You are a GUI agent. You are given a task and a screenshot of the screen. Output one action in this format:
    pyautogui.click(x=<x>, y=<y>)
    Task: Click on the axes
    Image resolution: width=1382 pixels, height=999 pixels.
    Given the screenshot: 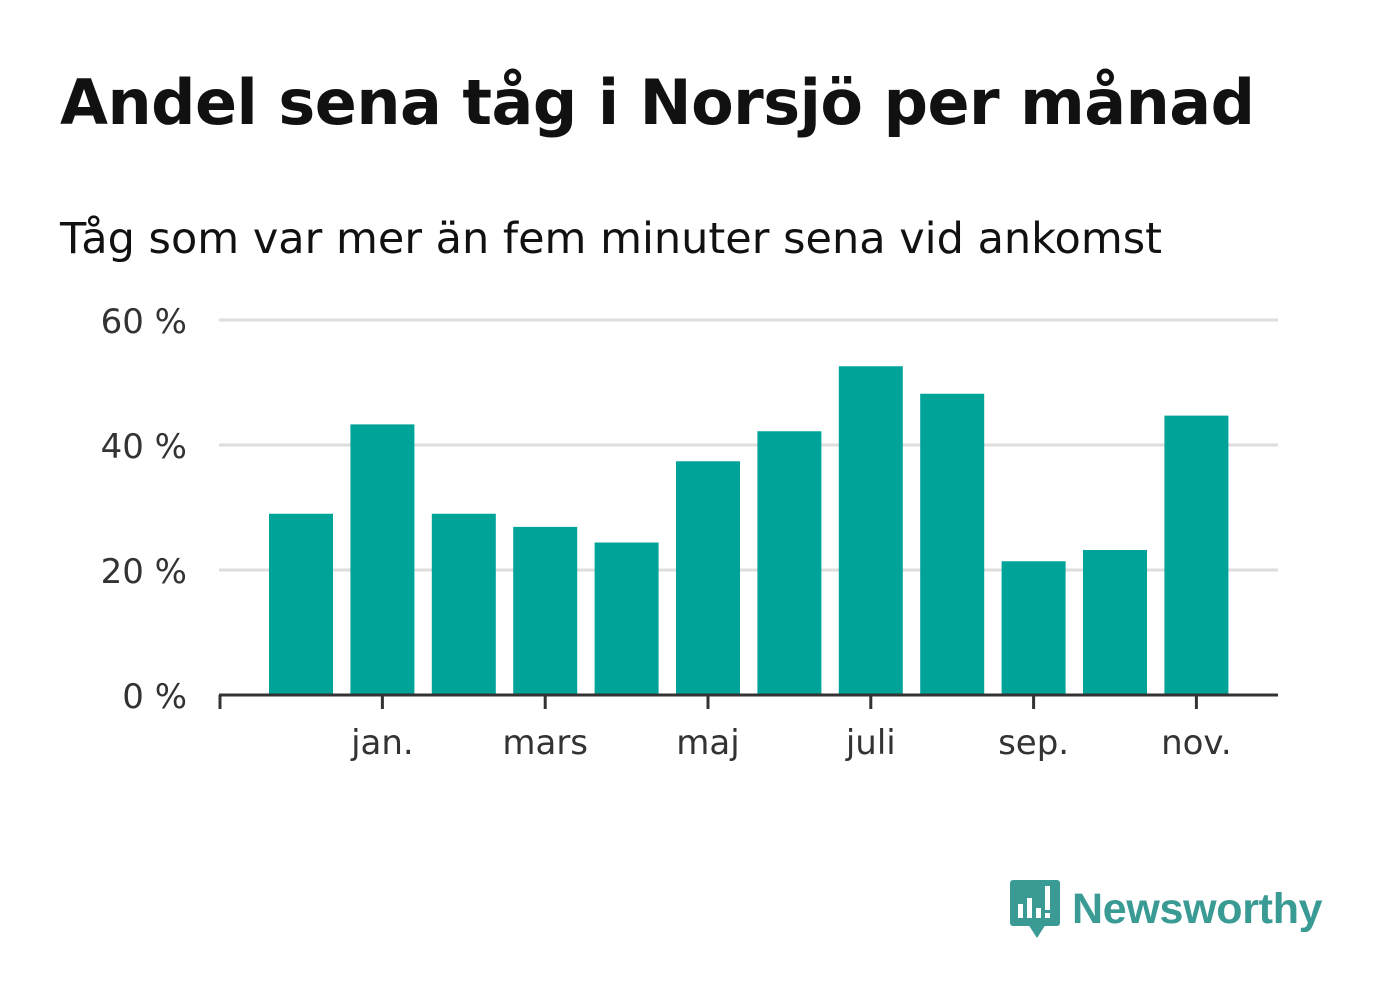 What is the action you would take?
    pyautogui.click(x=748, y=701)
    